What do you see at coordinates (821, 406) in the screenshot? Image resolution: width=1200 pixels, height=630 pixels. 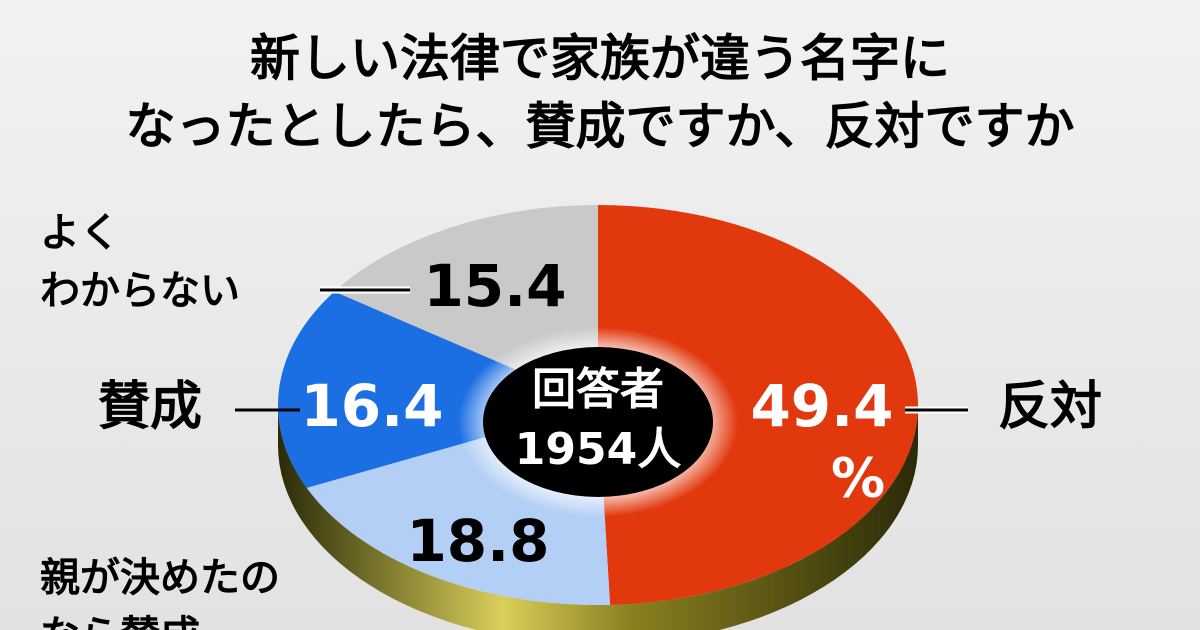 I see `value-label: 49.4` at bounding box center [821, 406].